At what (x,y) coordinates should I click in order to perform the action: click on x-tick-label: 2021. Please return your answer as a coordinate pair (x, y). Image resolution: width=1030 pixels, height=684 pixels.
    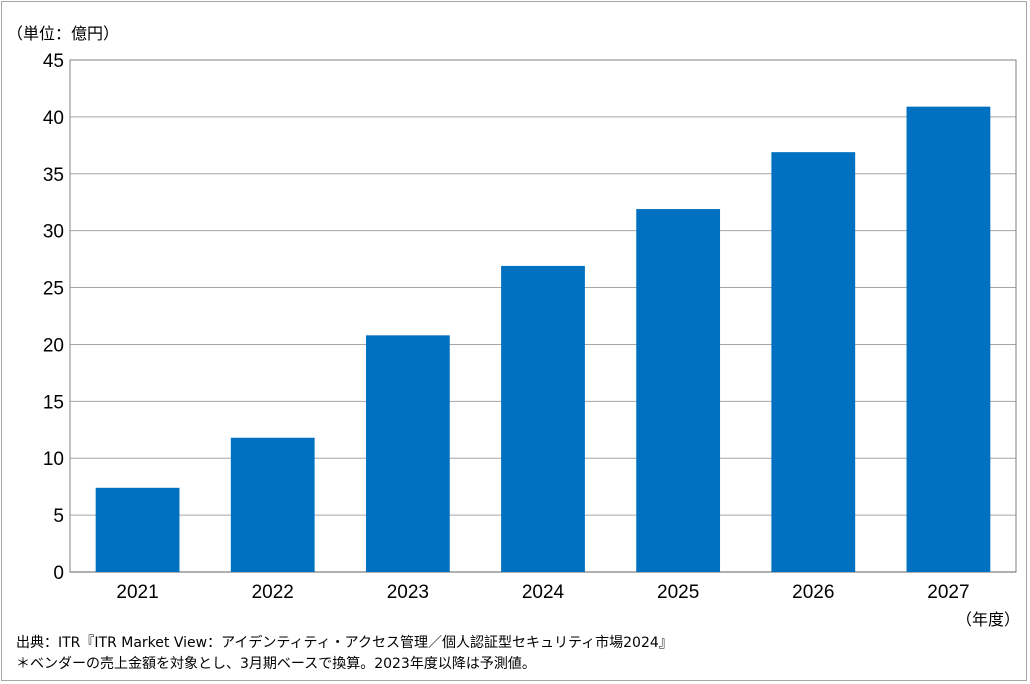
    Looking at the image, I should click on (137, 592).